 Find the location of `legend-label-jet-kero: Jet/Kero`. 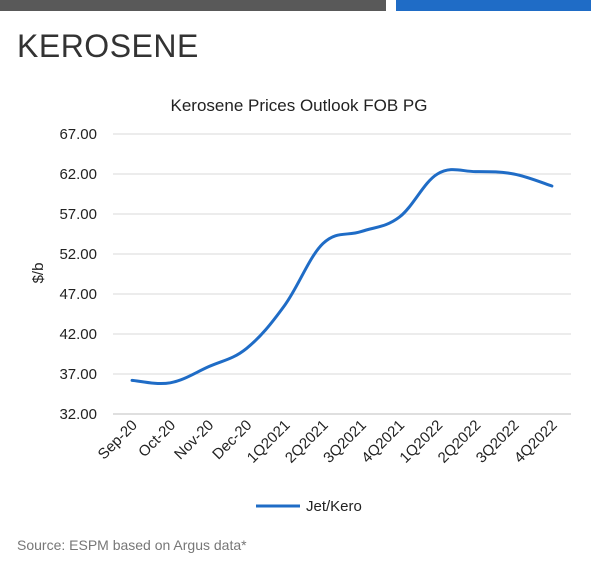

legend-label-jet-kero: Jet/Kero is located at coordinates (334, 506).